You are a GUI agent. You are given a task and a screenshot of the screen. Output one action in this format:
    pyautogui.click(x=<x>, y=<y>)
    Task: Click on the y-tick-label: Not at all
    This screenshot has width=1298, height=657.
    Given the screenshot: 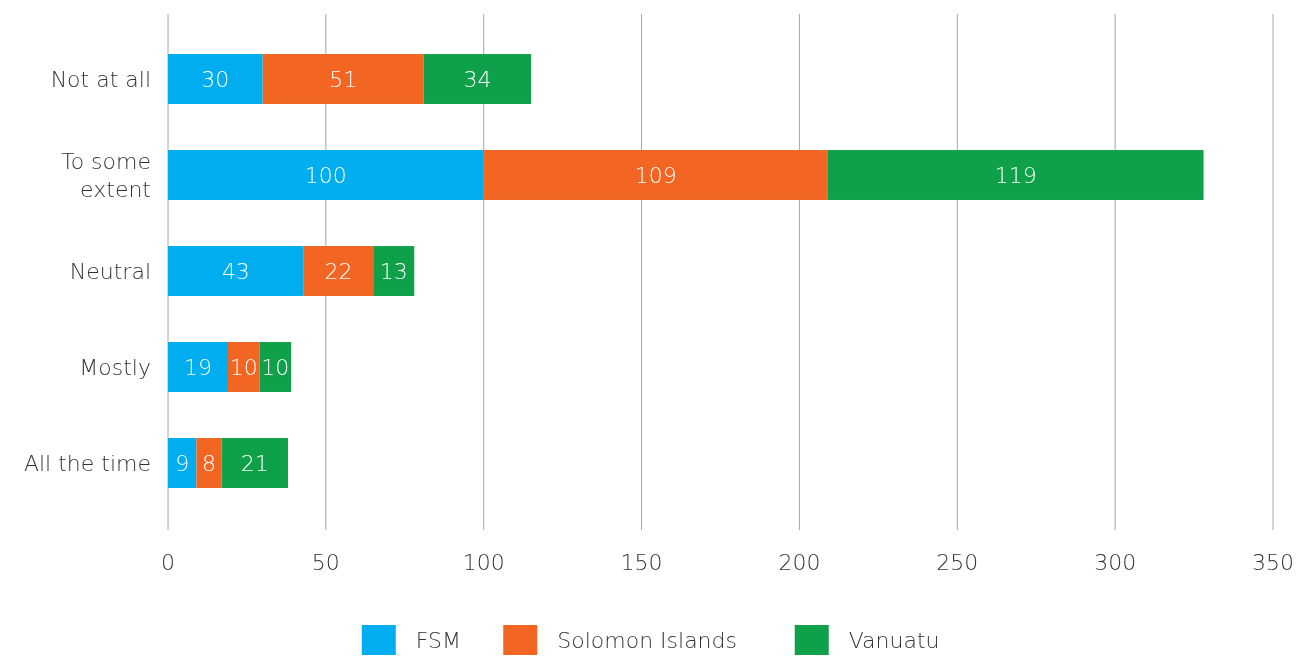 What is the action you would take?
    pyautogui.click(x=100, y=79)
    